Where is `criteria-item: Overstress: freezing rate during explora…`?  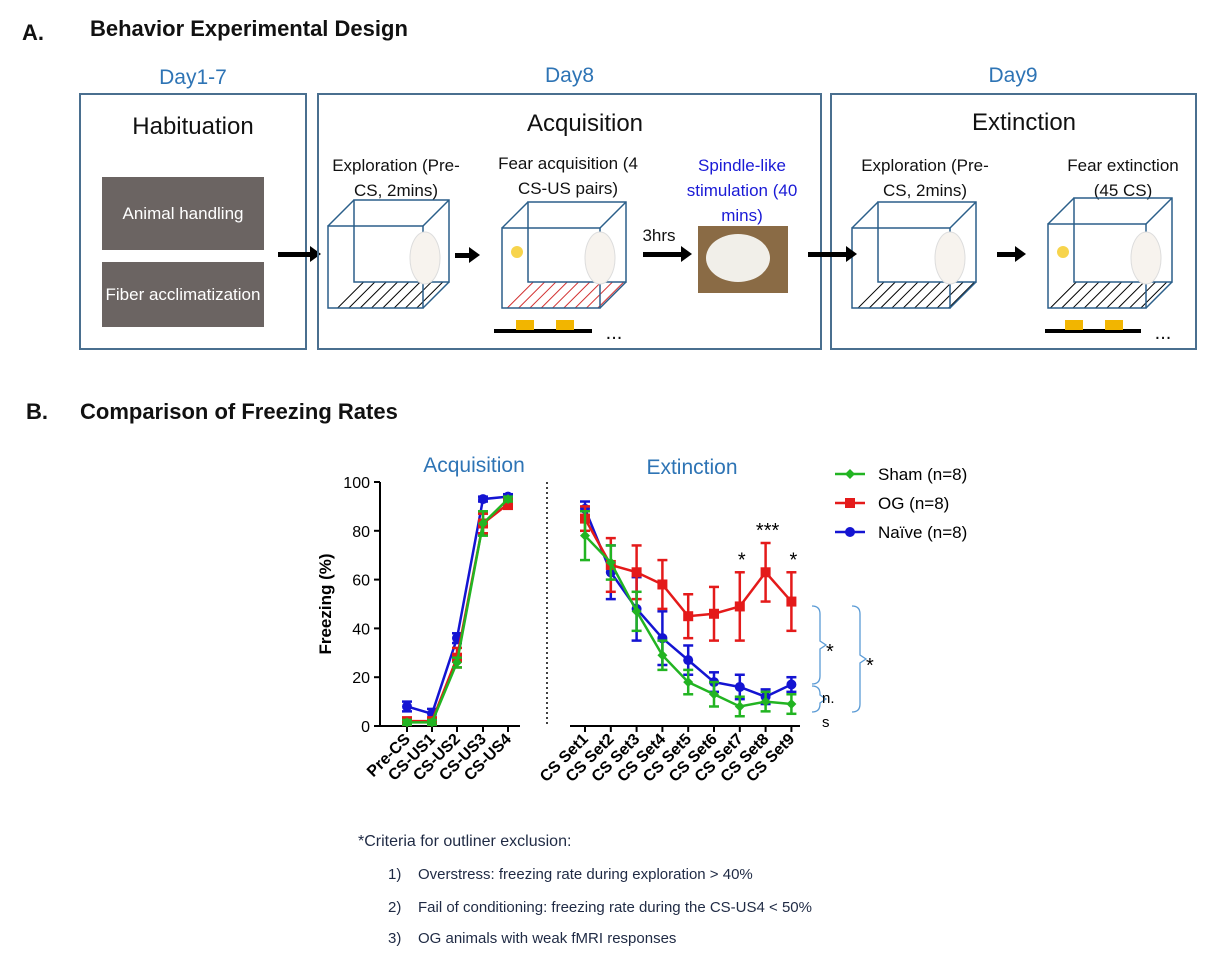 criteria-item: Overstress: freezing rate during explora… is located at coordinates (585, 874).